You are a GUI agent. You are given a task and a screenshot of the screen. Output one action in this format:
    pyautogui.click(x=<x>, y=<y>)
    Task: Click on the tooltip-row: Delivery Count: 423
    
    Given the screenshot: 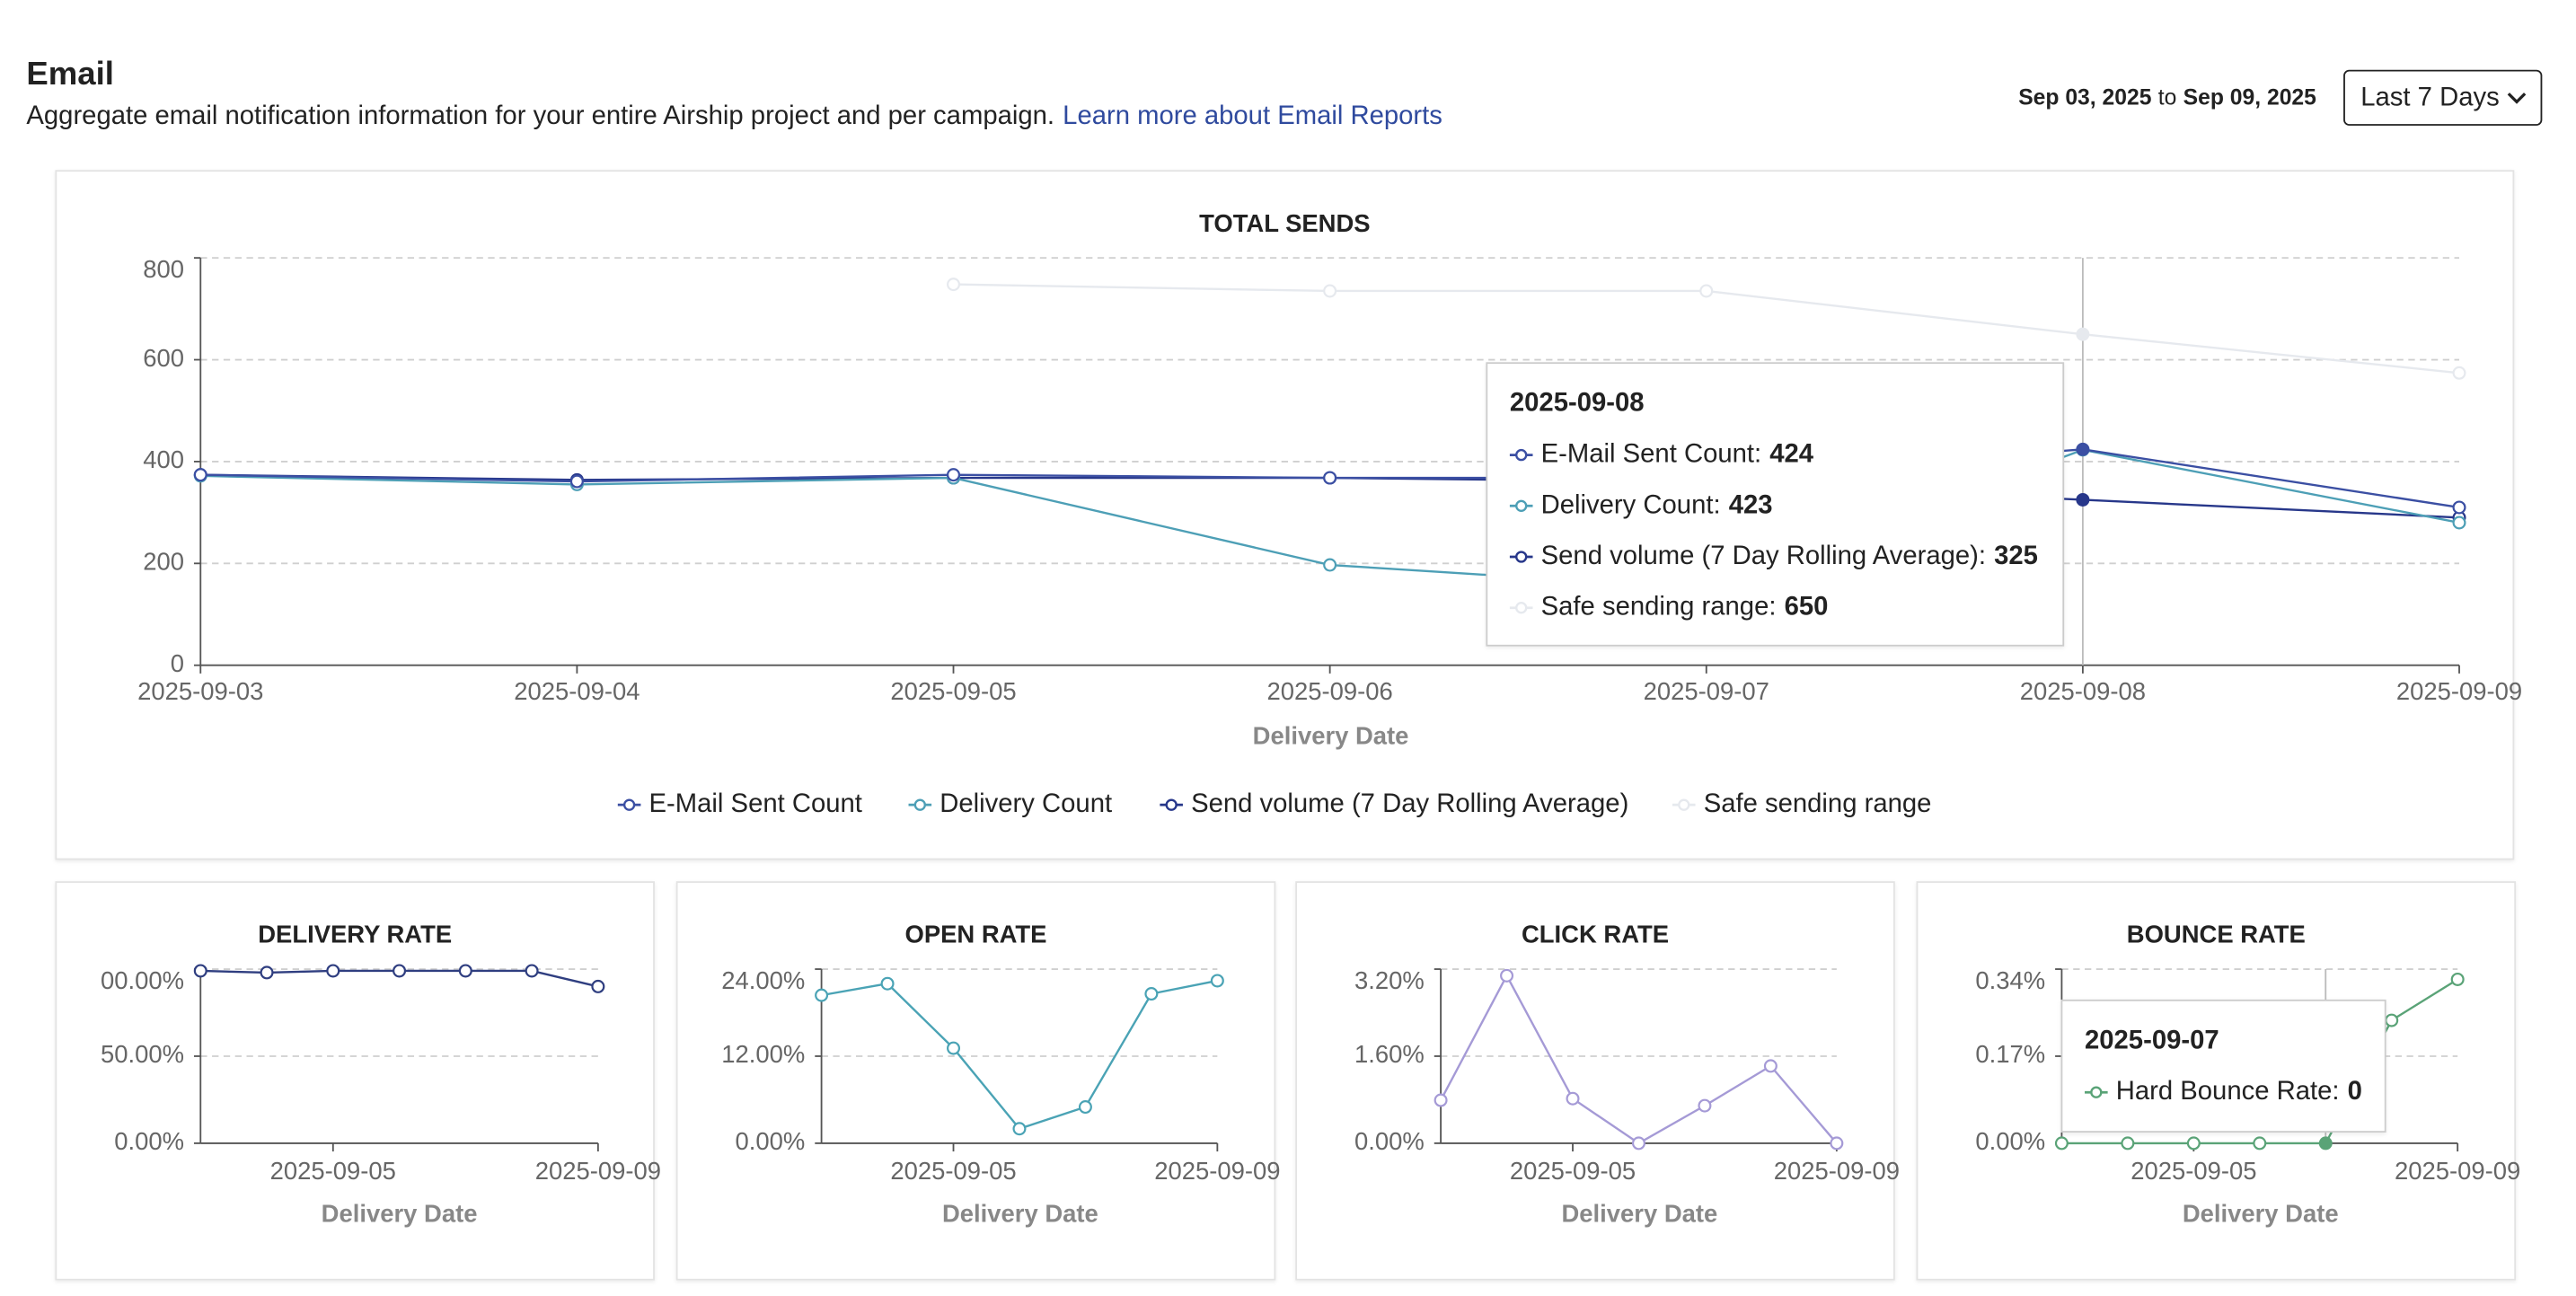 What is the action you would take?
    pyautogui.click(x=1657, y=504)
    